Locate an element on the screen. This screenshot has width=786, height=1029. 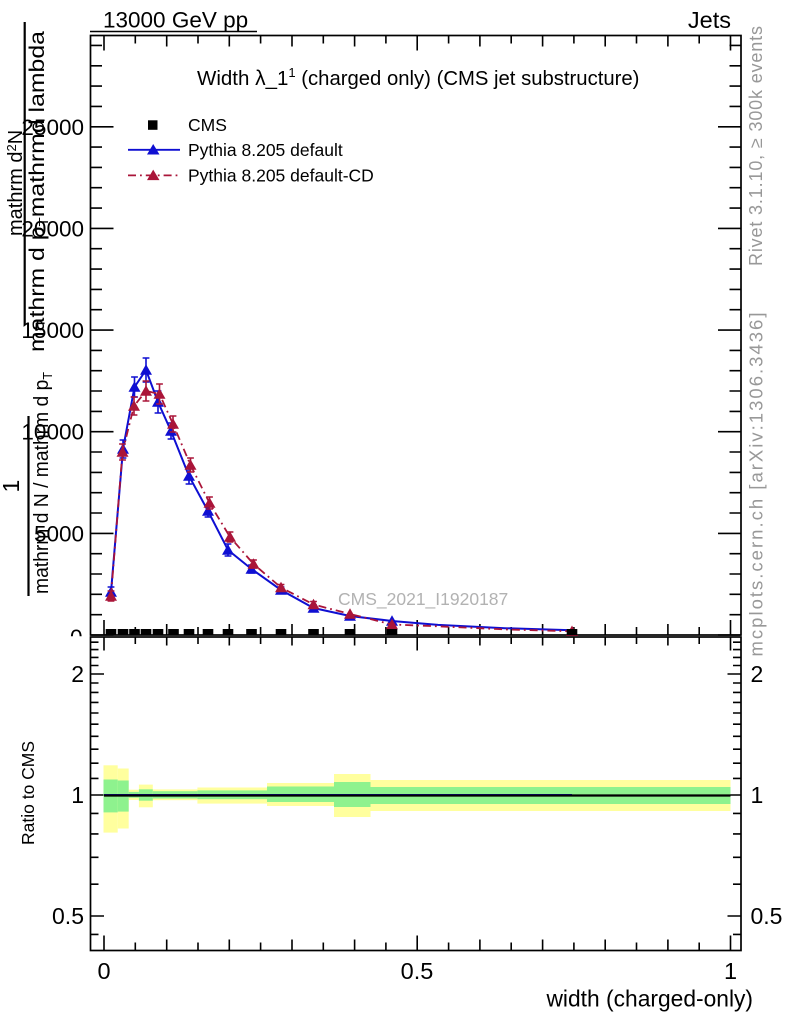
svg-text: Pythia 8.205 default is located at coordinates (265, 150).